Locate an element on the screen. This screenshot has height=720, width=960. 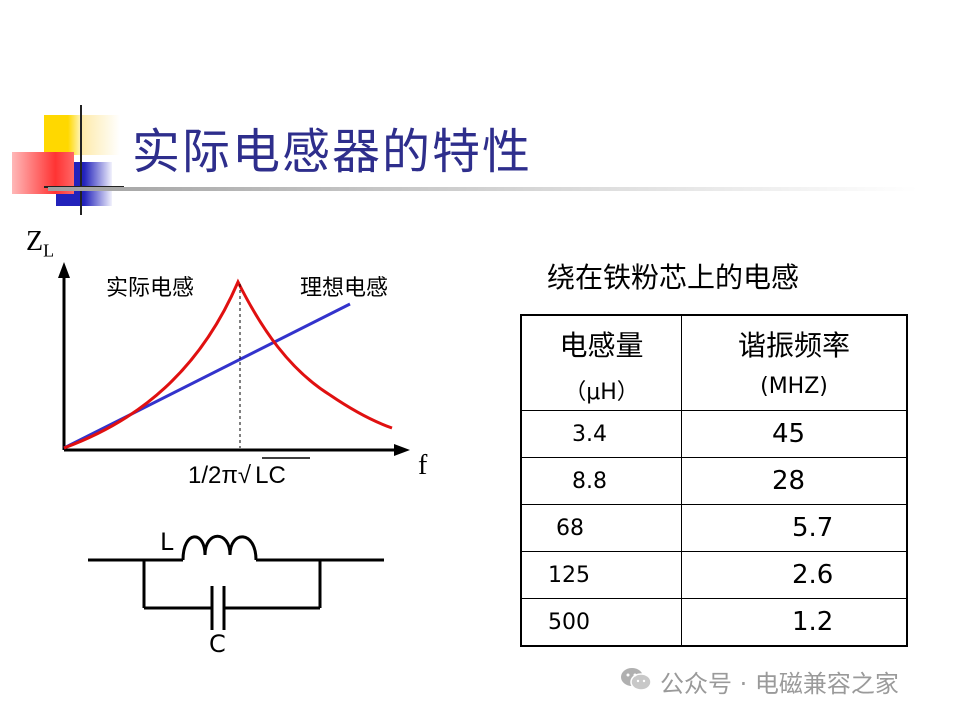
title-underline is located at coordinates (483, 189).